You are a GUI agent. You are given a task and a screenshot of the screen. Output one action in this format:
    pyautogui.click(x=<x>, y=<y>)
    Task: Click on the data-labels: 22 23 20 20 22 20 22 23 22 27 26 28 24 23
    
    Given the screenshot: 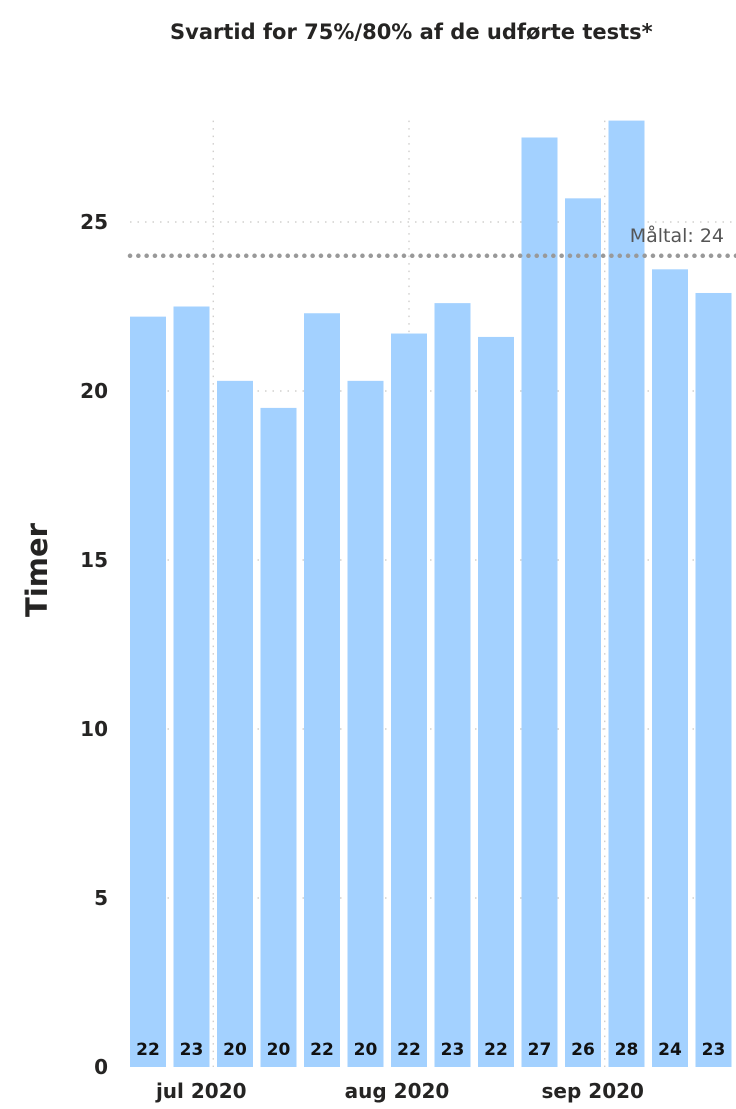 What is the action you would take?
    pyautogui.click(x=430, y=1050)
    